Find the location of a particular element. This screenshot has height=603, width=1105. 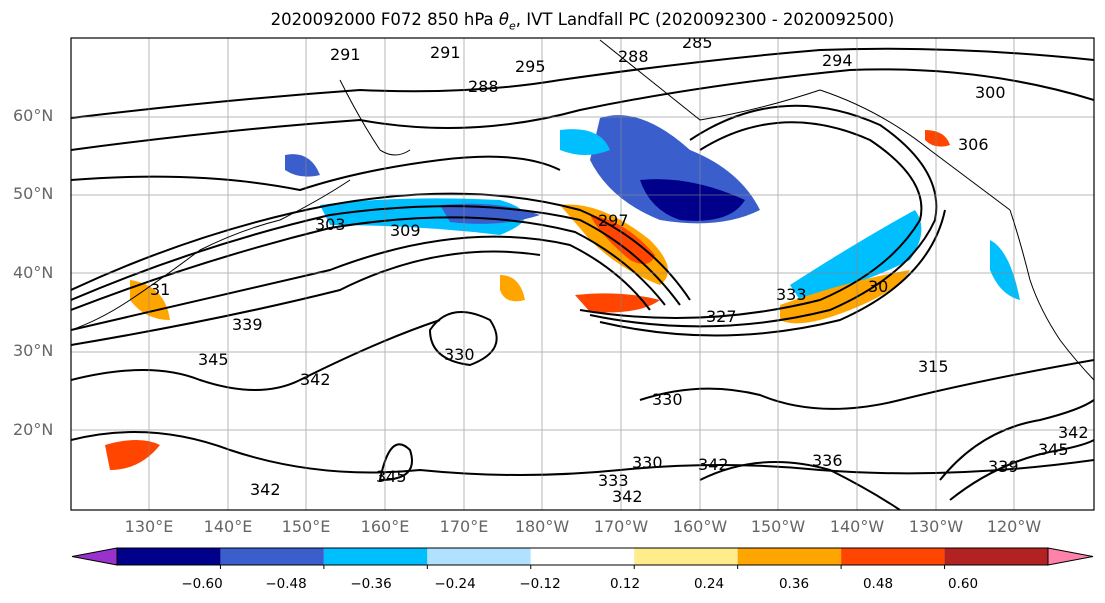

colorbar-tick-label: 0.60 is located at coordinates (963, 584).